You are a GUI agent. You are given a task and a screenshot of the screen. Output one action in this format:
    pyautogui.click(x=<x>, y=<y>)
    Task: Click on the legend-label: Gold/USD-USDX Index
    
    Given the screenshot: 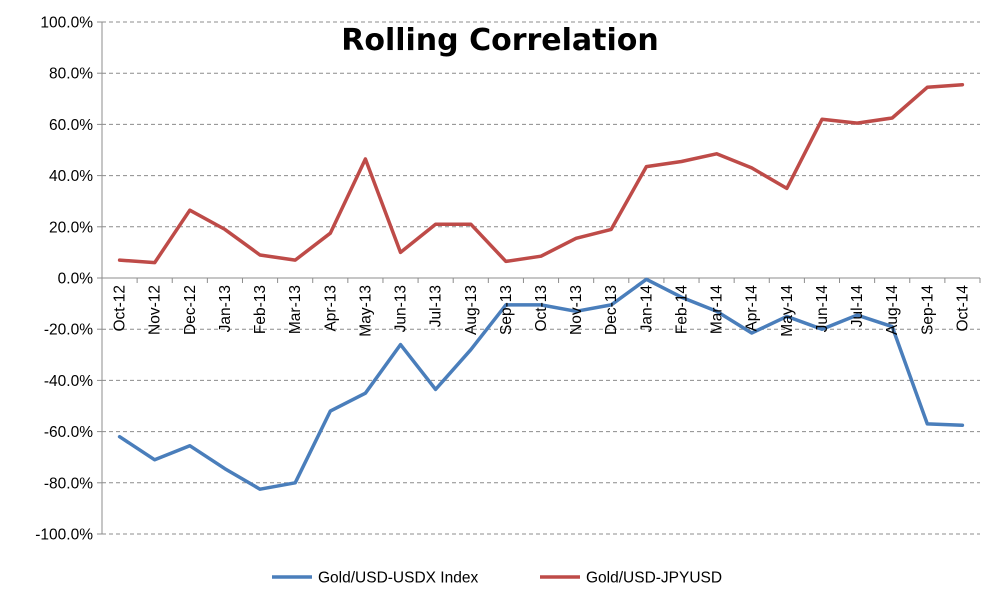 What is the action you would take?
    pyautogui.click(x=398, y=578)
    